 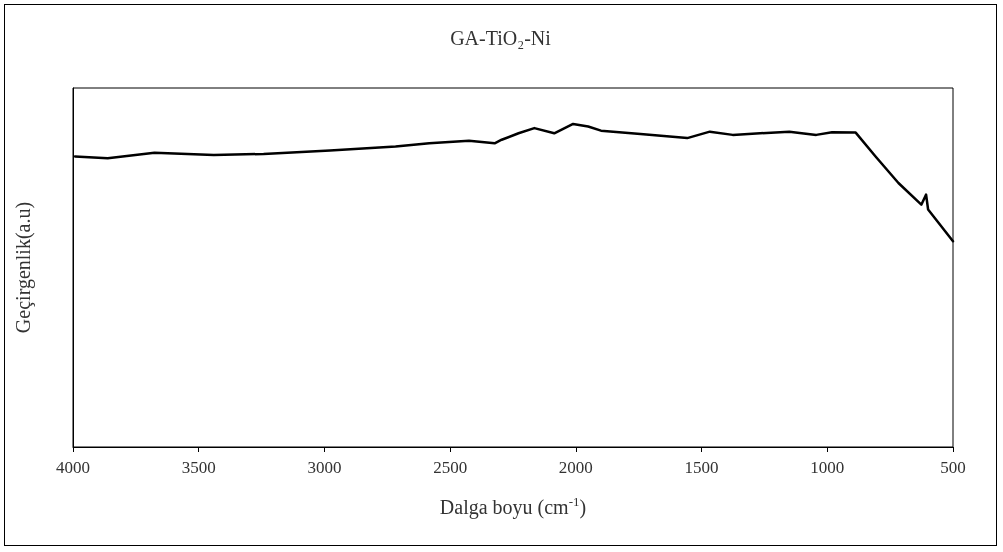 What do you see at coordinates (450, 467) in the screenshot?
I see `x-tick-label: 2500` at bounding box center [450, 467].